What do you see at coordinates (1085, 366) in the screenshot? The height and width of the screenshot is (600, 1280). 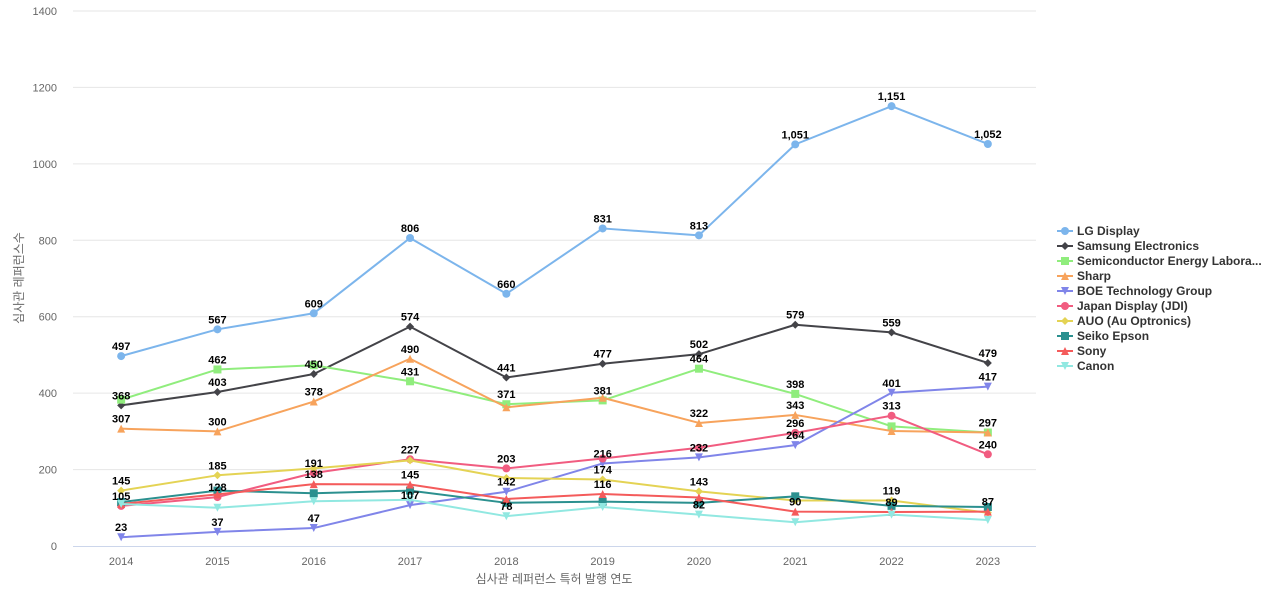 I see `legend-item: Canon` at bounding box center [1085, 366].